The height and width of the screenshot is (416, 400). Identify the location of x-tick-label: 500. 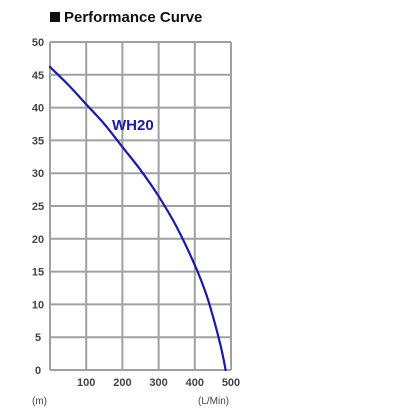
(231, 383).